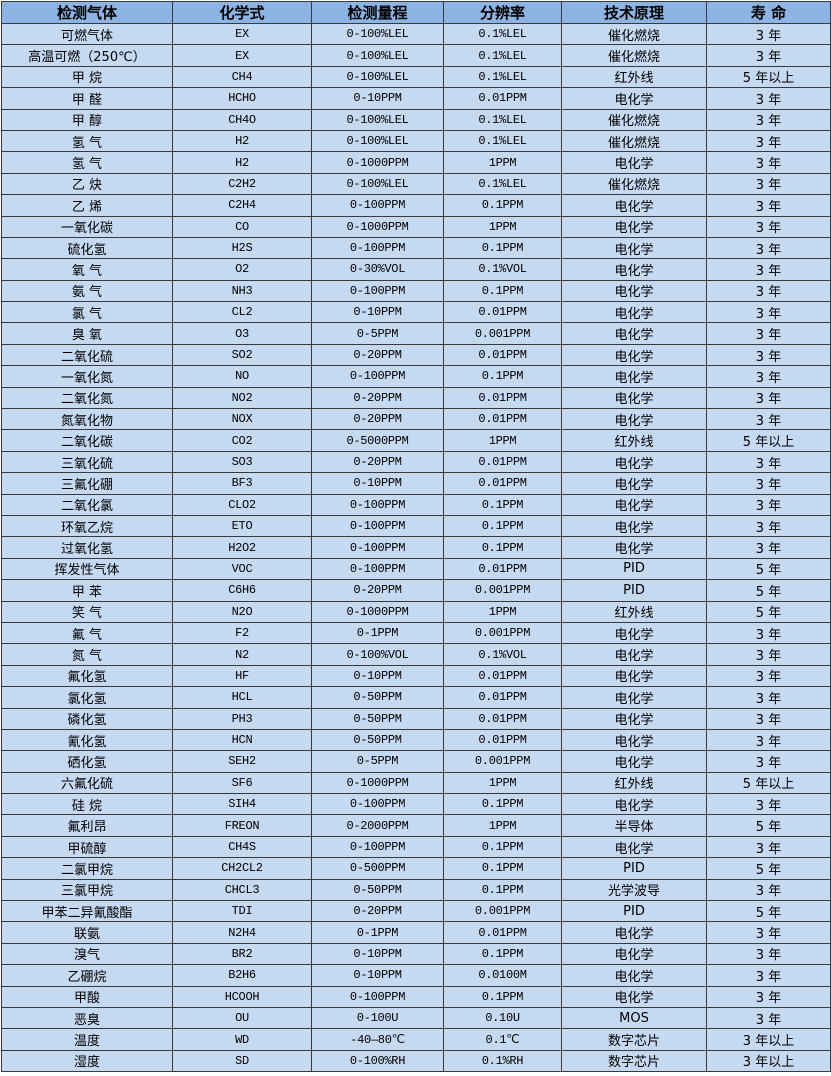  Describe the element at coordinates (242, 119) in the screenshot. I see `cell-formula: CH4O` at that location.